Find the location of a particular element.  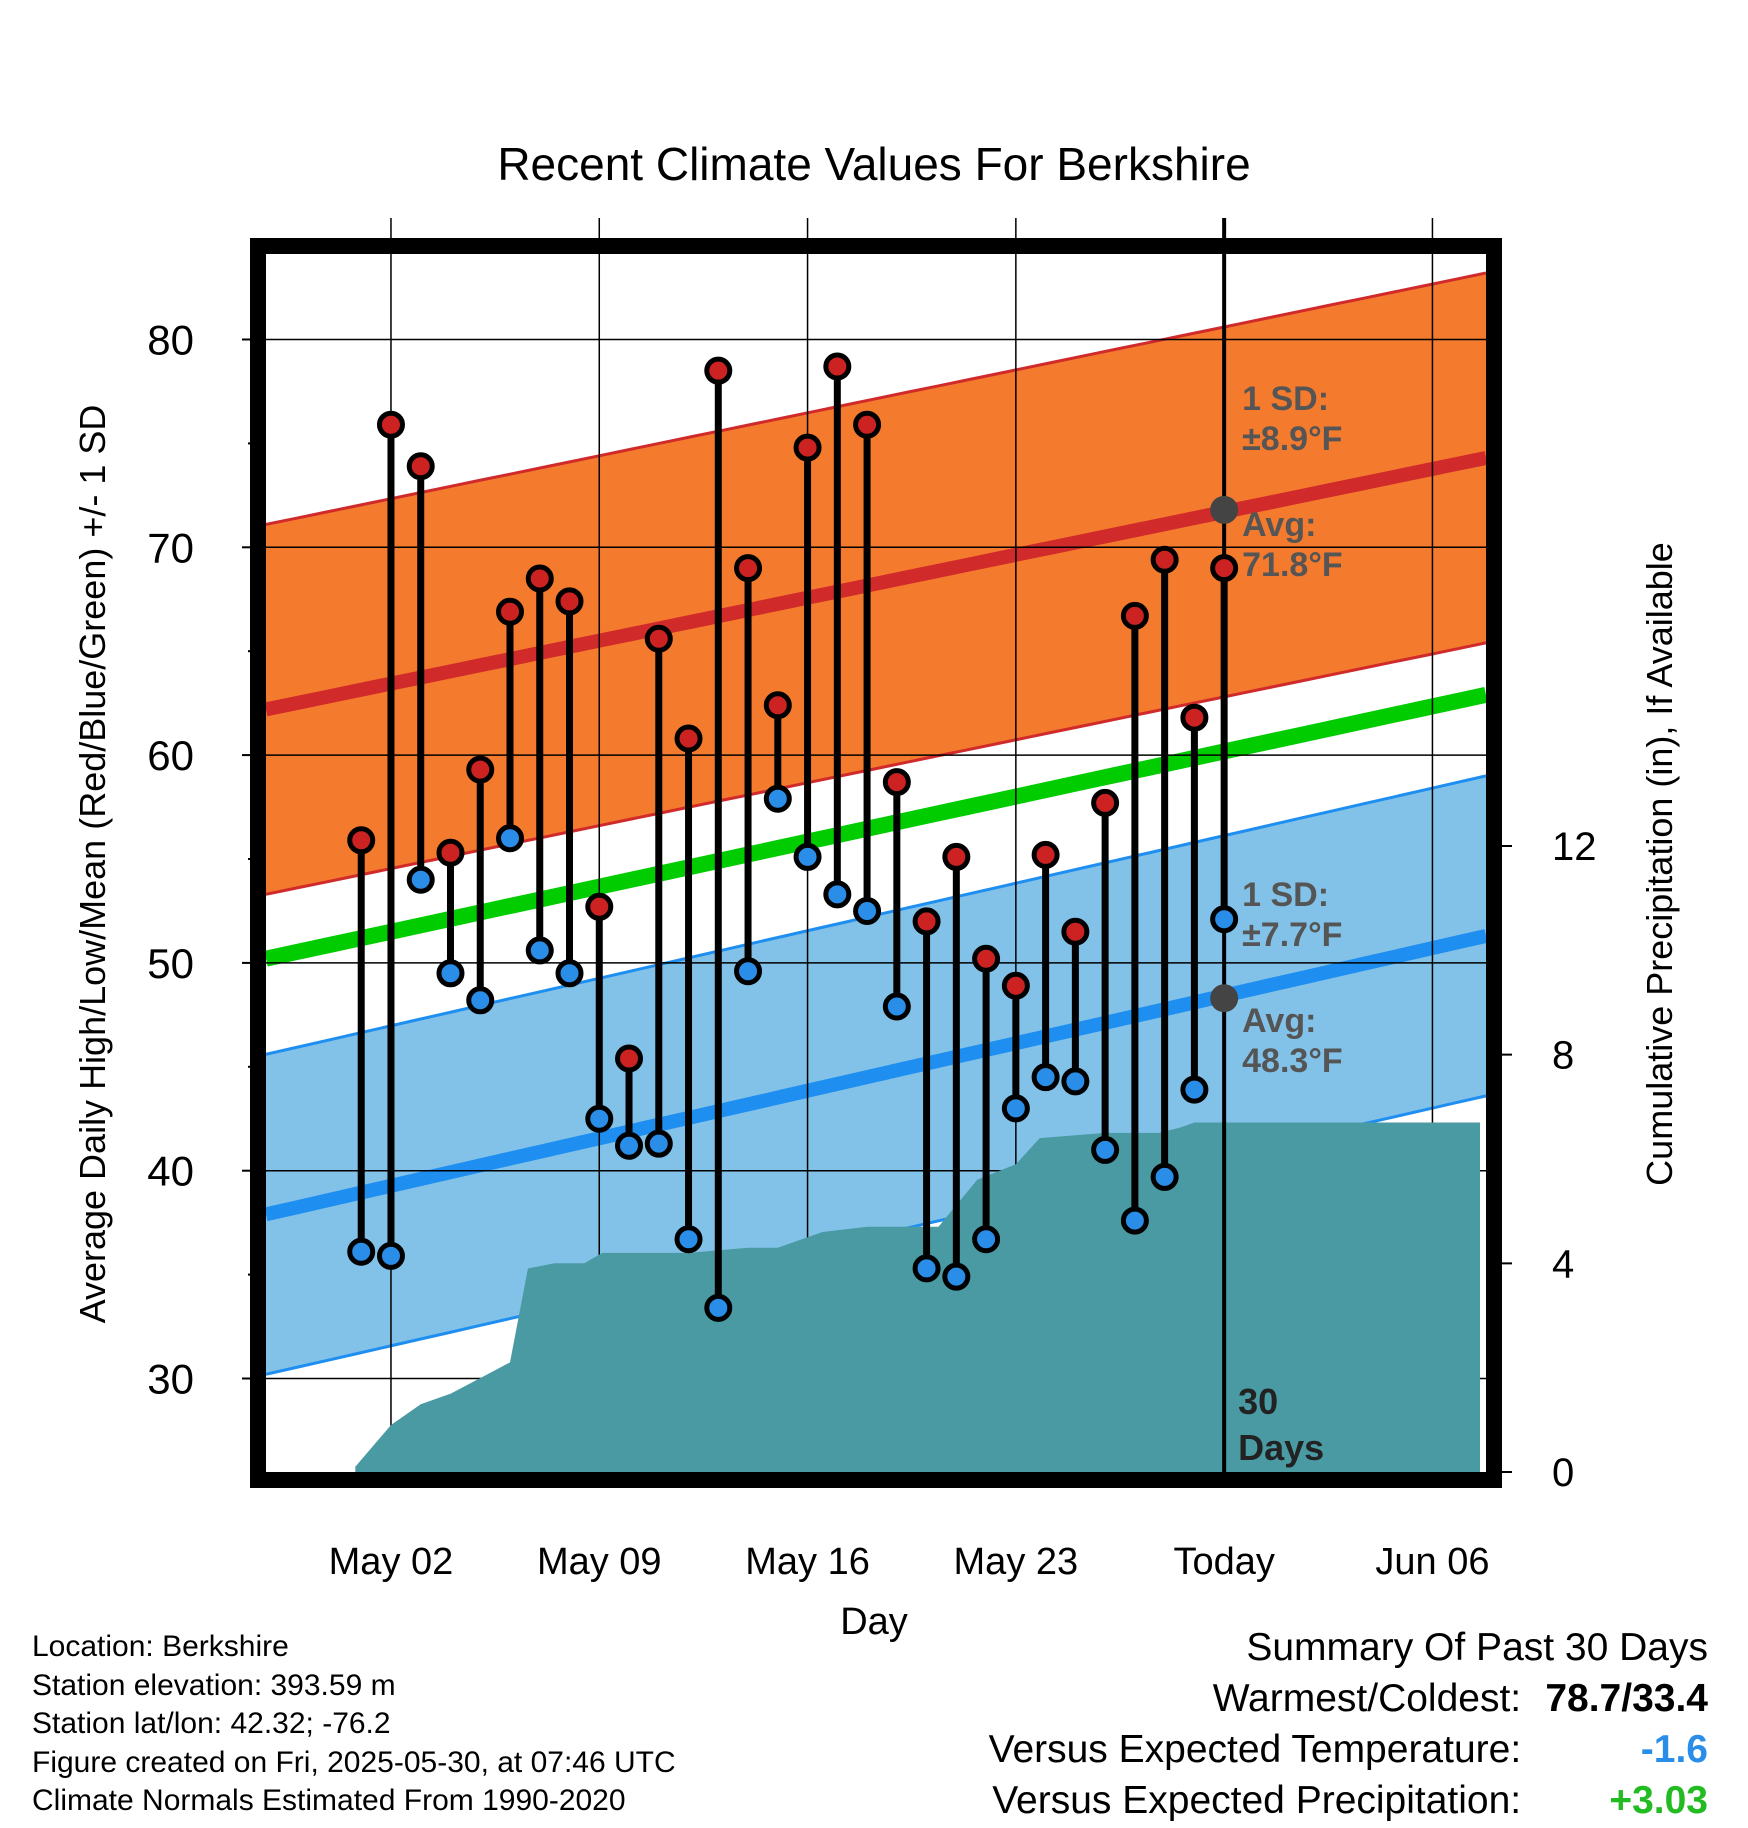

y-tick-label: 40 is located at coordinates (170, 1171).